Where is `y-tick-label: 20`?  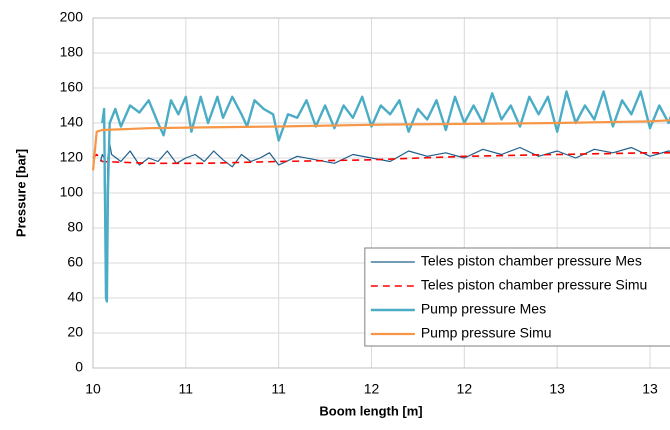 y-tick-label: 20 is located at coordinates (75, 332).